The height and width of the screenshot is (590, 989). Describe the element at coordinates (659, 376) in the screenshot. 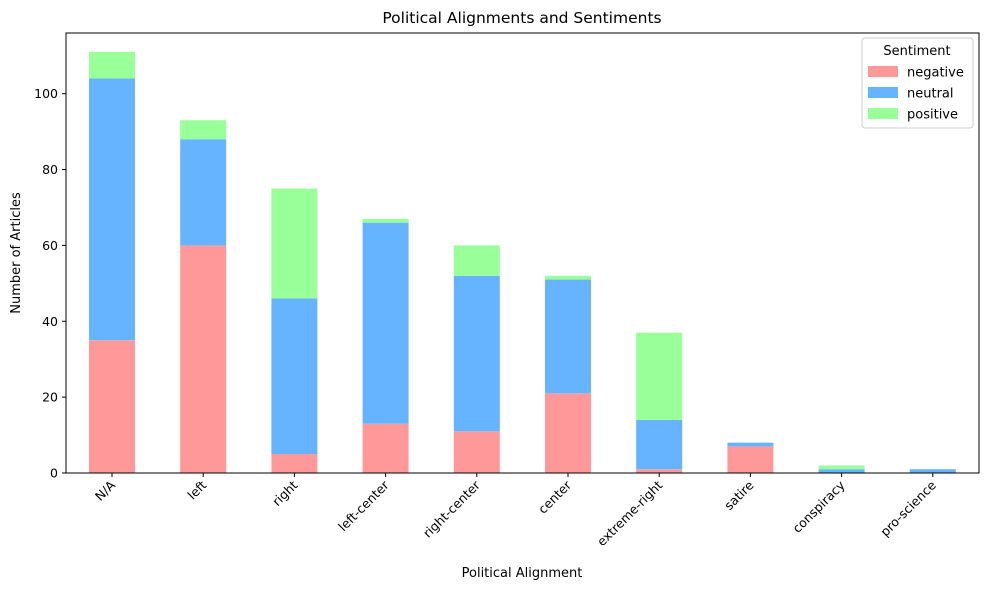

I see `bar-extreme-right-positive` at that location.